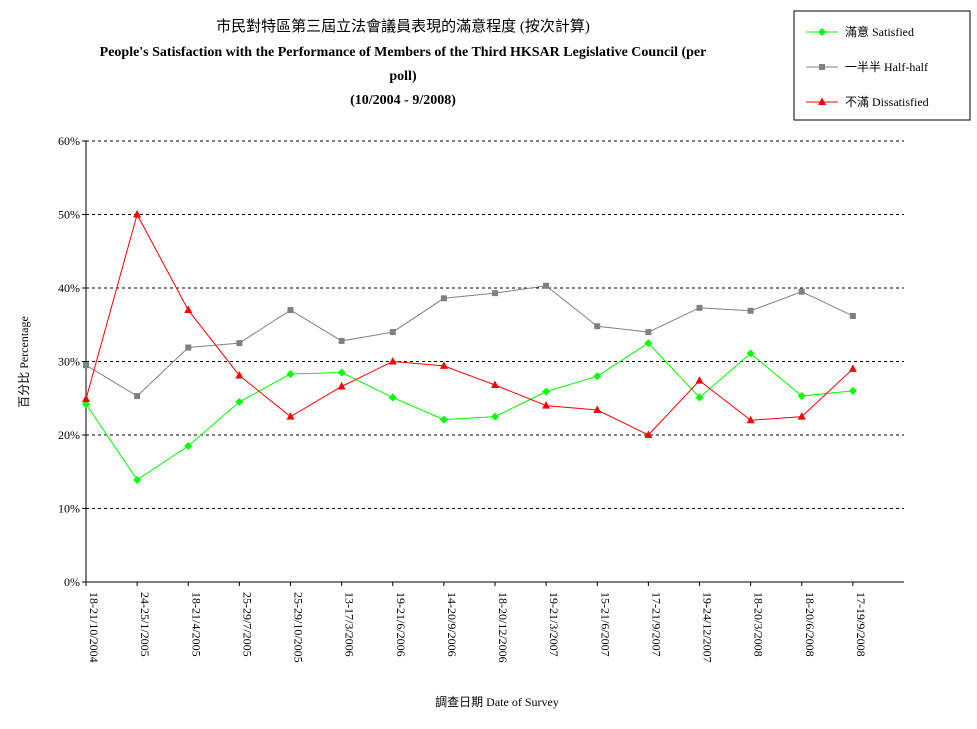 This screenshot has width=977, height=729. I want to click on y-tick-label: 20%, so click(69, 435).